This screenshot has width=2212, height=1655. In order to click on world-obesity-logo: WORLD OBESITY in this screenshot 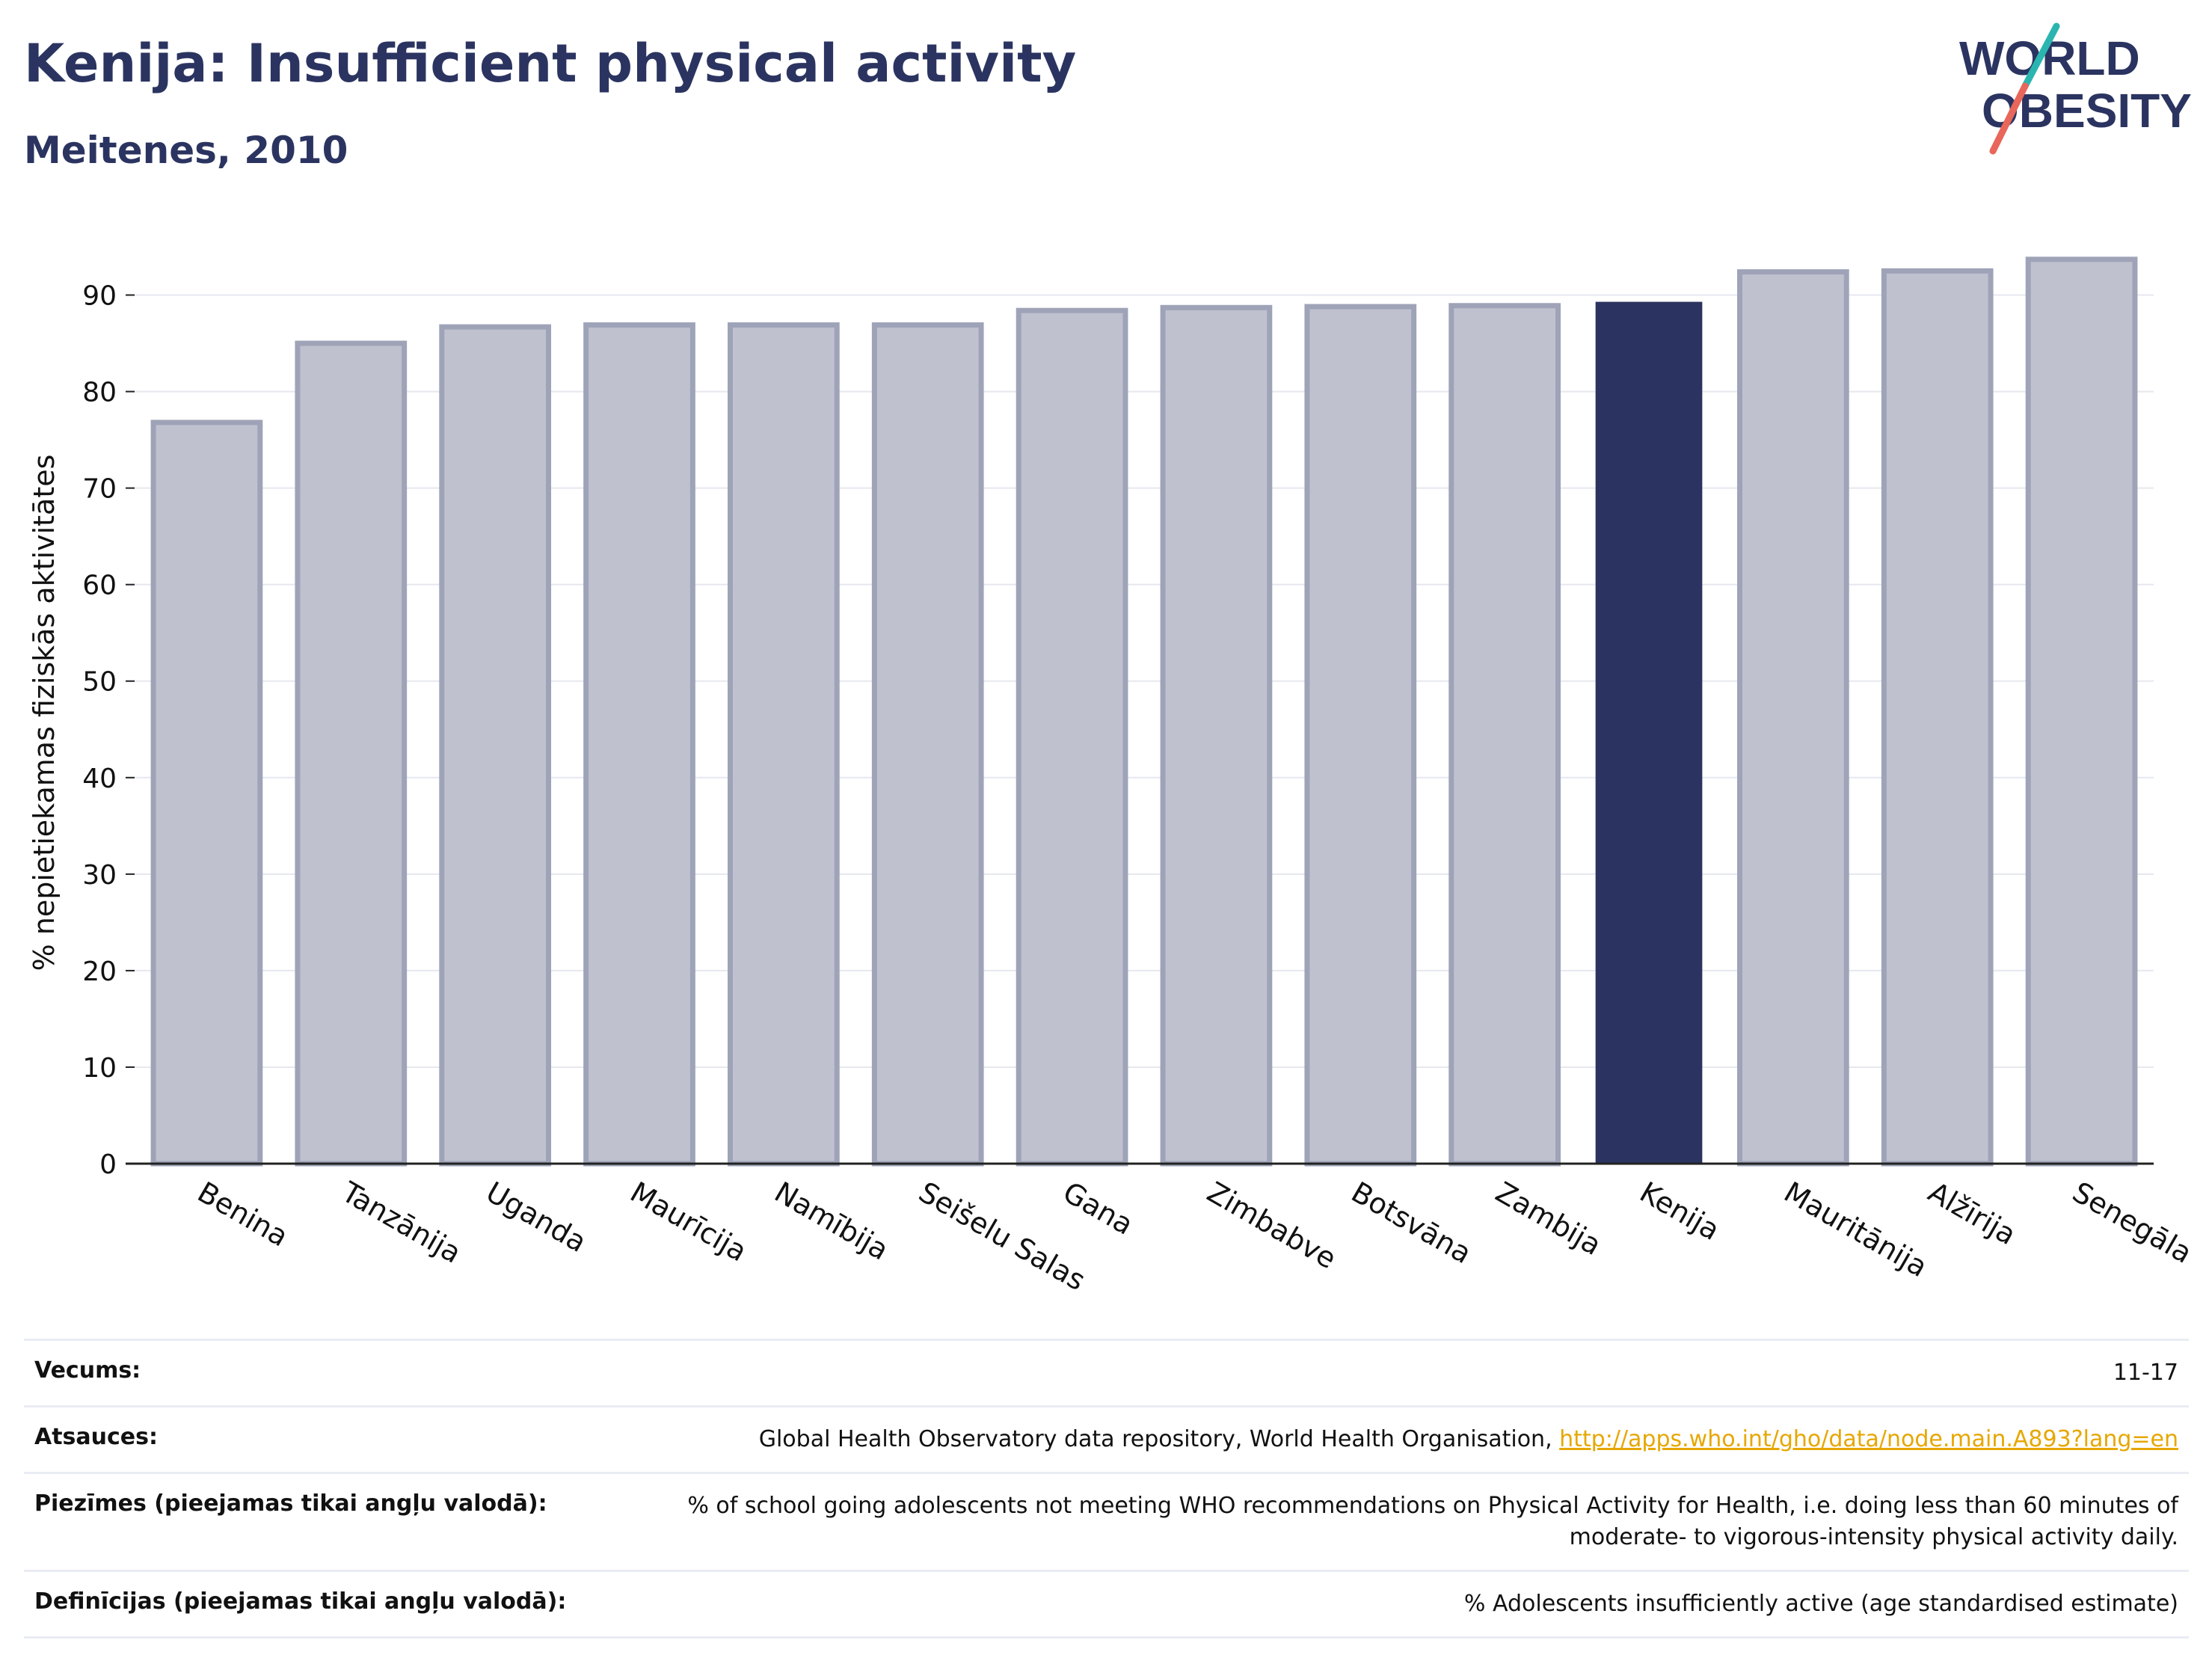, I will do `click(2075, 88)`.